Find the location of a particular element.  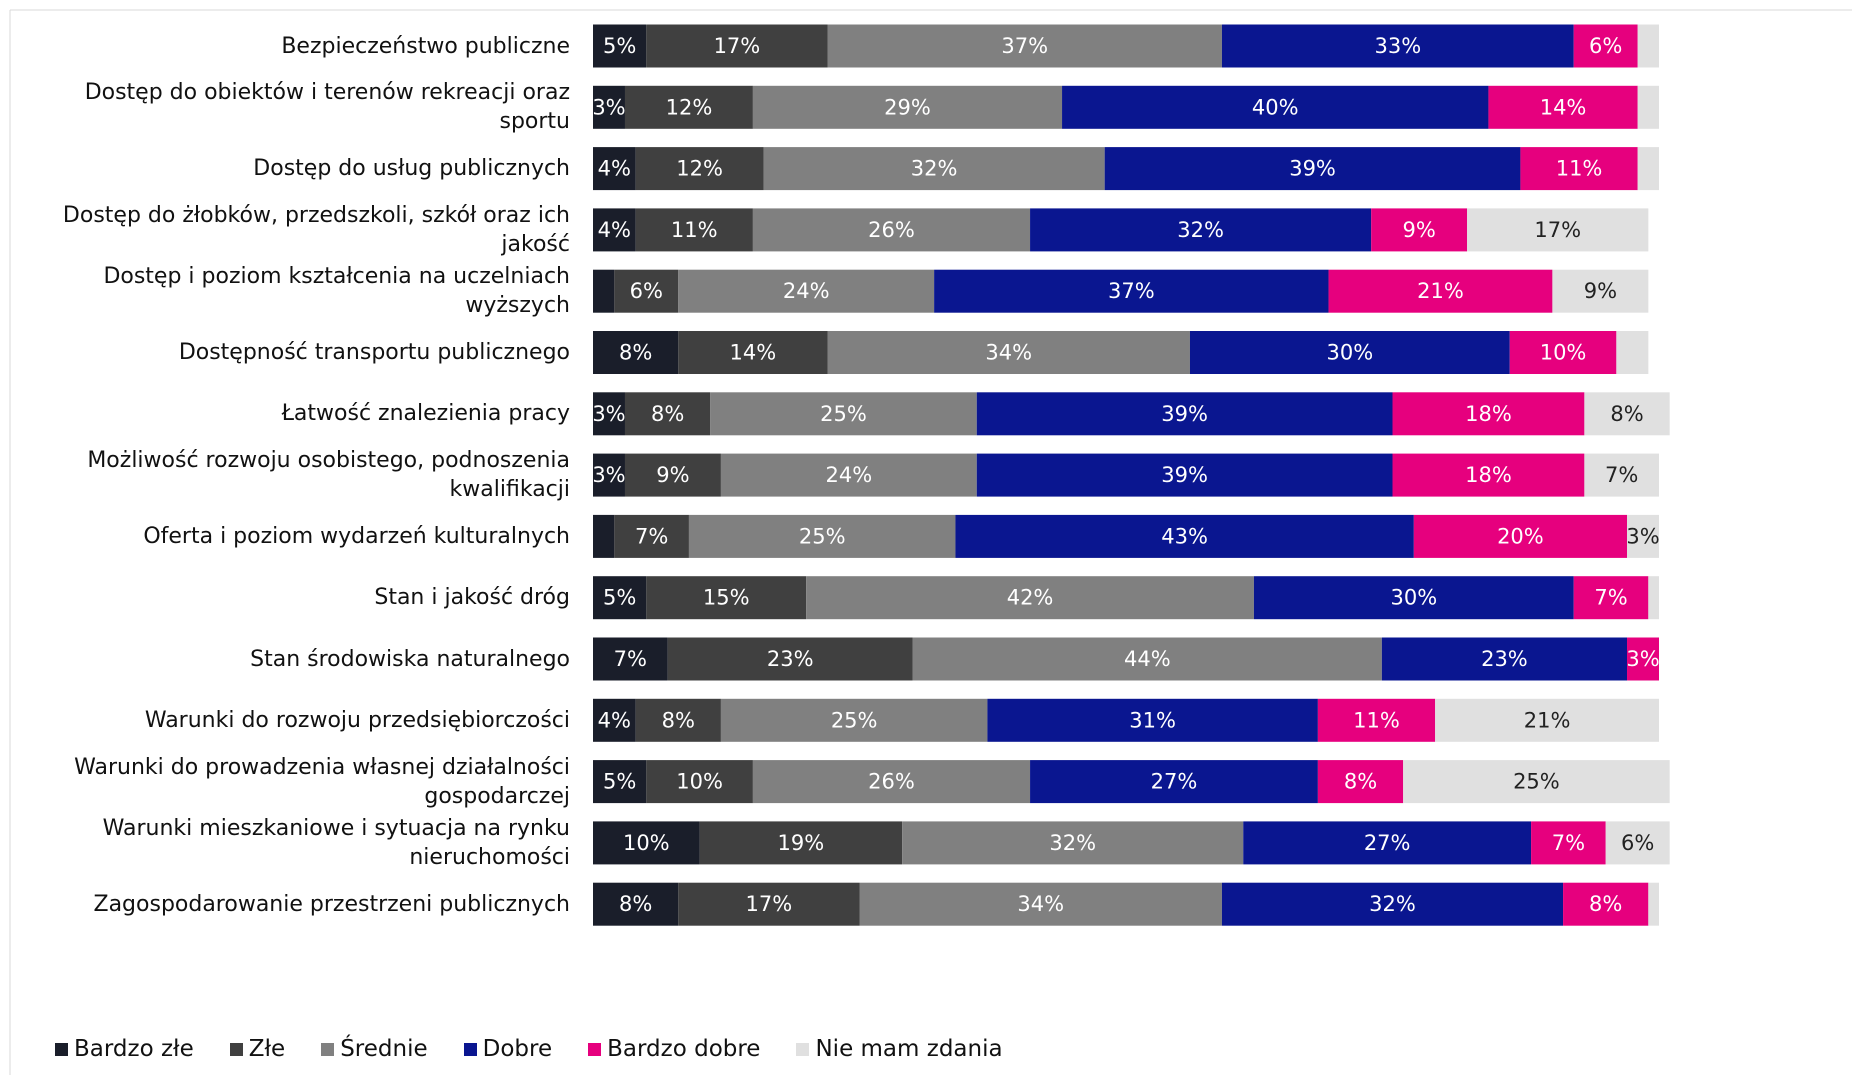

legend-item: Bardzo dobre is located at coordinates (674, 1049).